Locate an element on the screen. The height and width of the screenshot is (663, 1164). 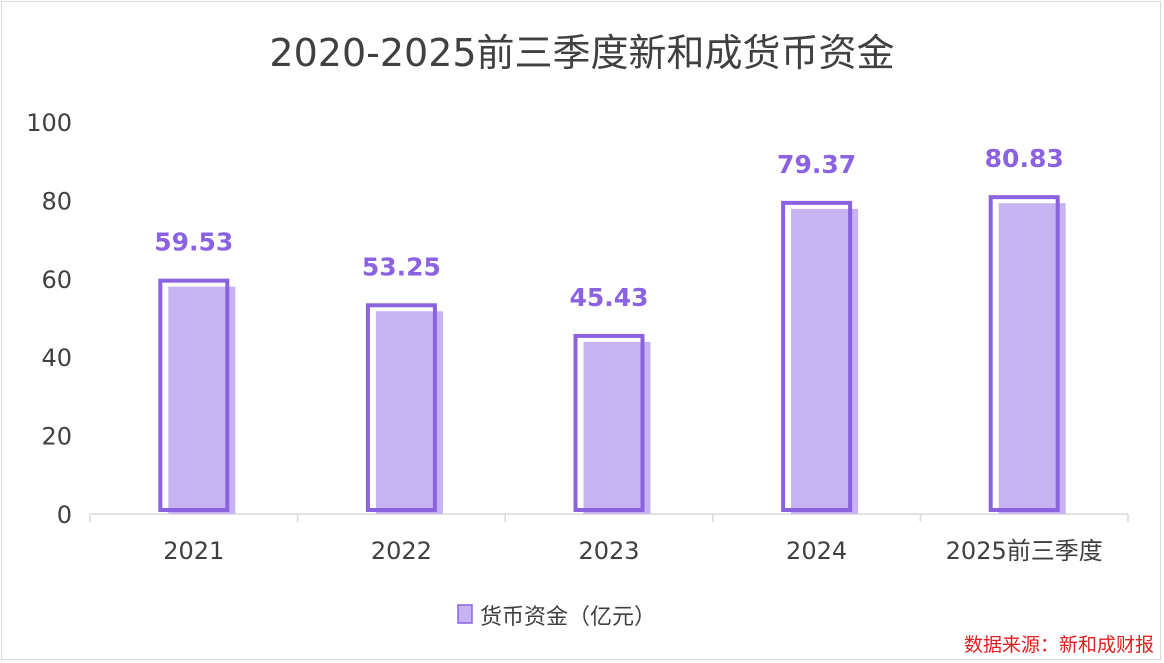
chart-title: 2020-2025前三季度新和成货币资金 is located at coordinates (581, 53).